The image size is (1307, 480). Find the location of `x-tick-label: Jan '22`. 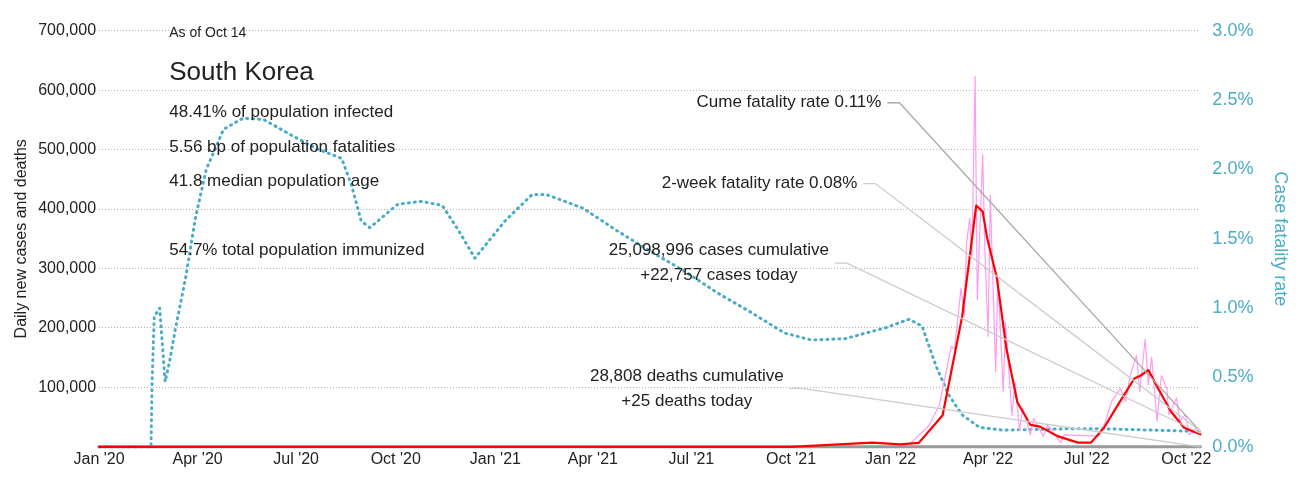

x-tick-label: Jan '22 is located at coordinates (891, 458).